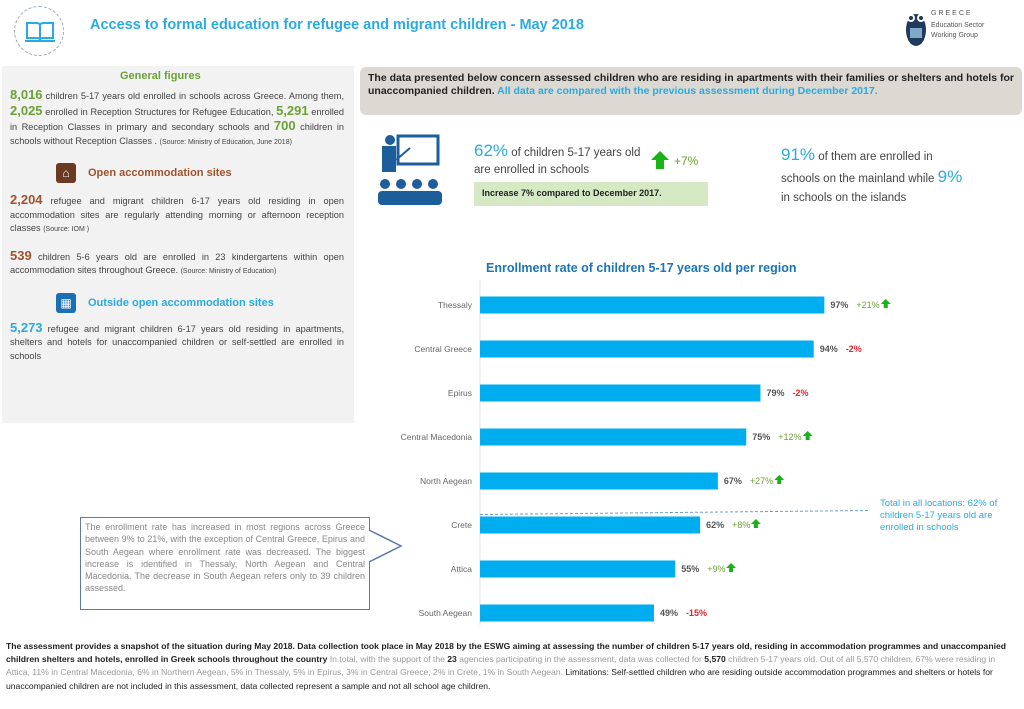  What do you see at coordinates (686, 161) in the screenshot?
I see `kpi-change: +7%` at bounding box center [686, 161].